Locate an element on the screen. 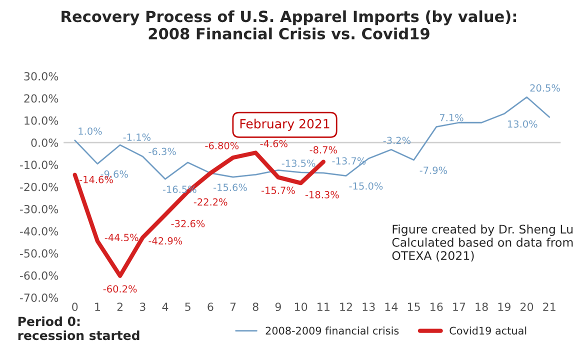 The width and height of the screenshot is (578, 346). annotation: February 2021 is located at coordinates (285, 124).